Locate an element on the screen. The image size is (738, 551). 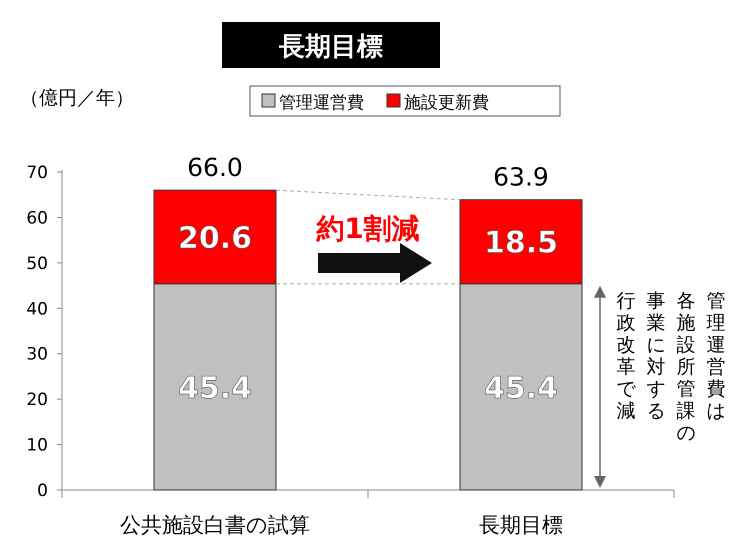
y-tick-label: 50 is located at coordinates (37, 264).